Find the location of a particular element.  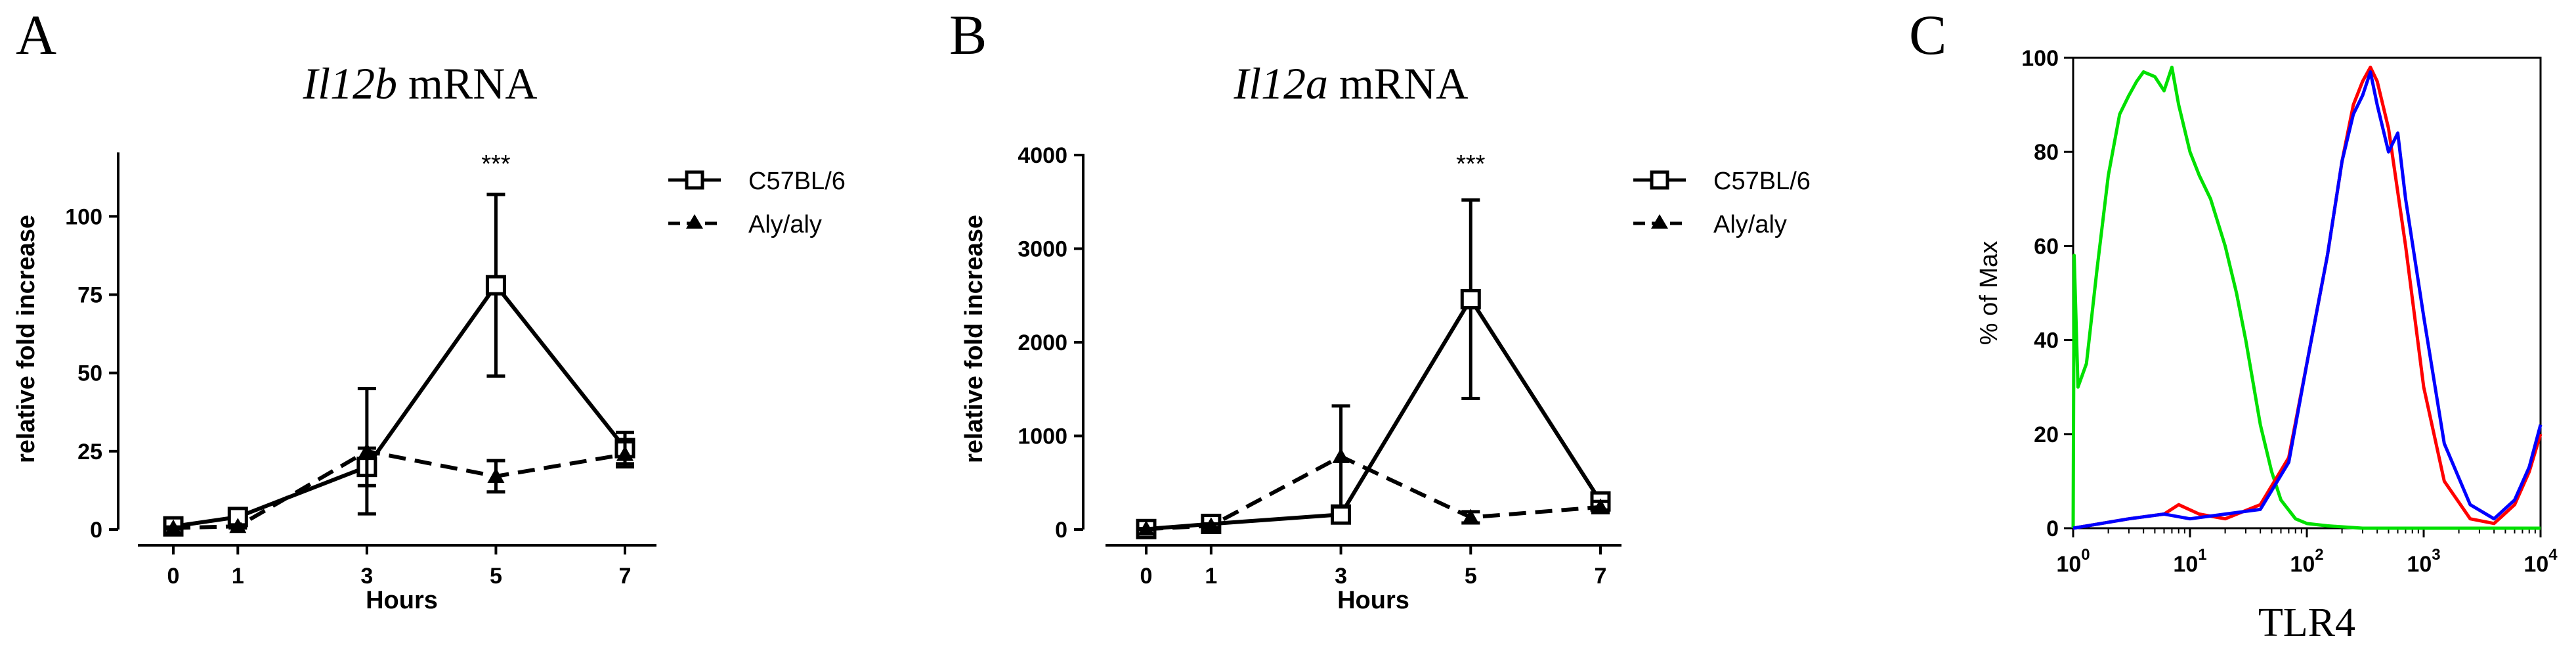

x-tick-label: 10¹ is located at coordinates (2189, 561).